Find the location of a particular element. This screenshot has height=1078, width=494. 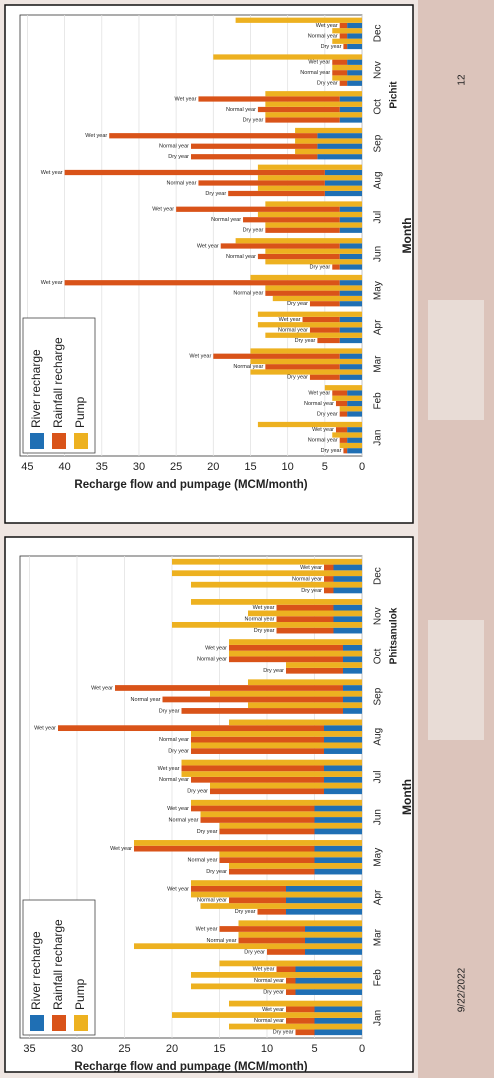

x-tick-label: 0 is located at coordinates (362, 467).